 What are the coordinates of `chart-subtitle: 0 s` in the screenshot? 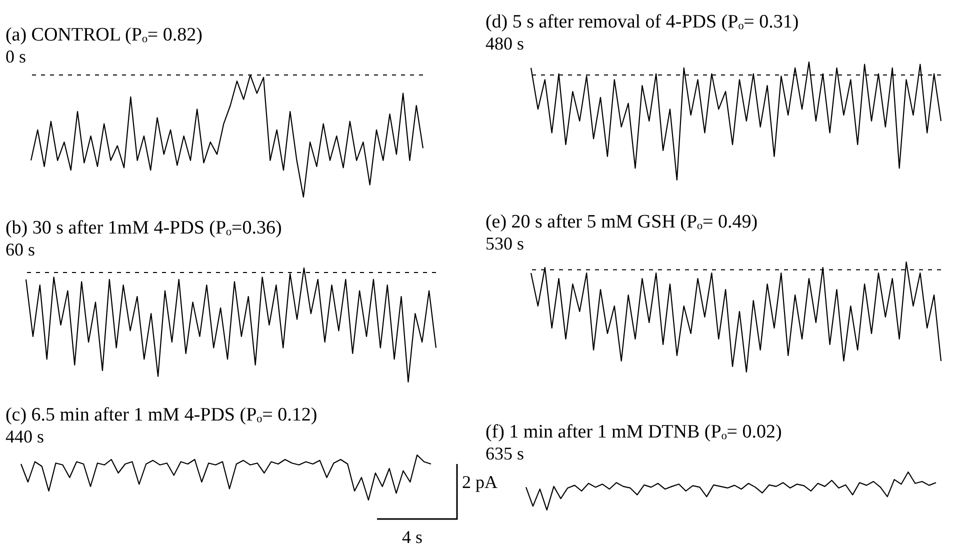 It's located at (15, 56).